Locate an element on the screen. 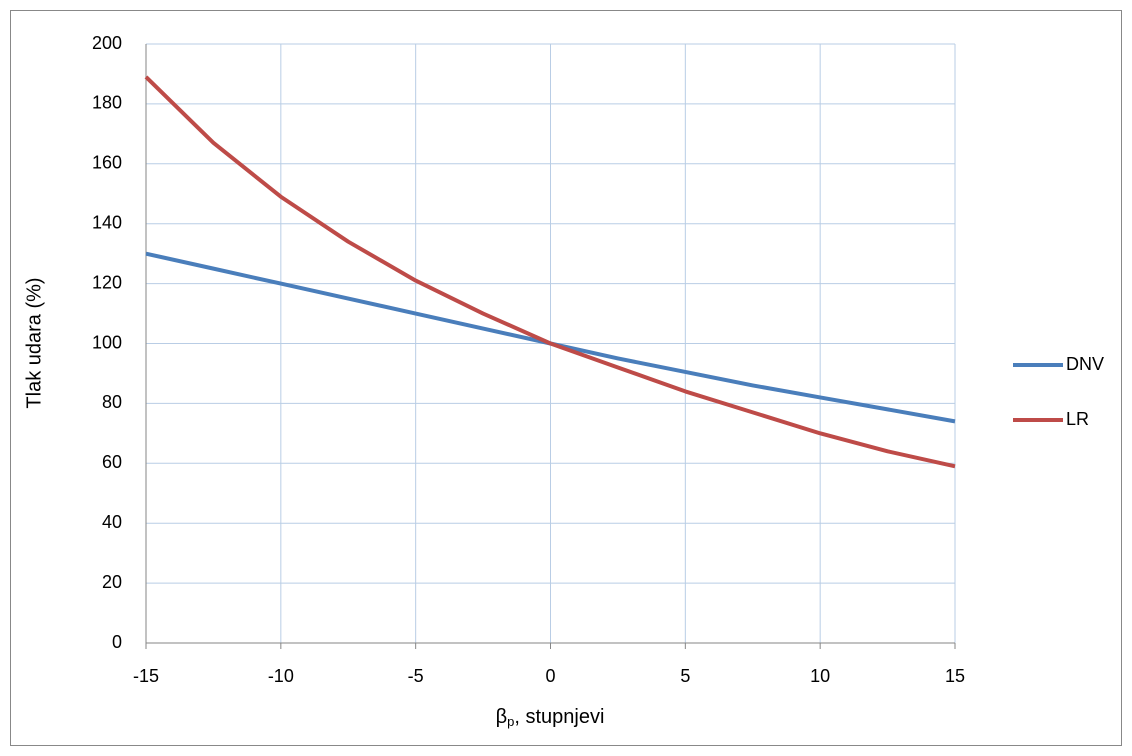 Image resolution: width=1132 pixels, height=756 pixels. y-tick-label: 140 is located at coordinates (107, 222).